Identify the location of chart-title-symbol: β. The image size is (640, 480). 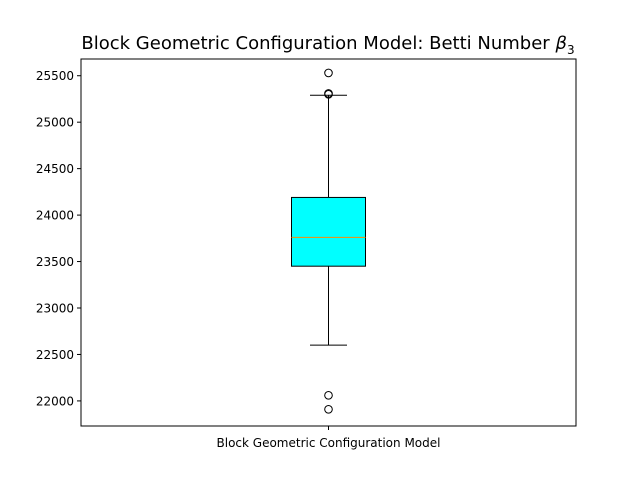
(560, 43).